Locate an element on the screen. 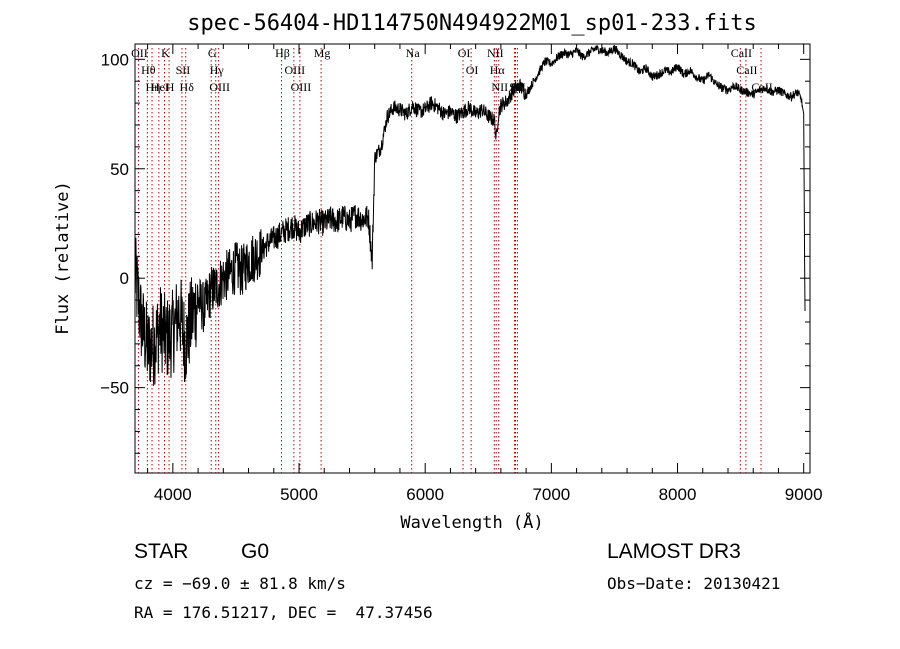 Image resolution: width=900 pixels, height=649 pixels. object-class: STAR is located at coordinates (161, 551).